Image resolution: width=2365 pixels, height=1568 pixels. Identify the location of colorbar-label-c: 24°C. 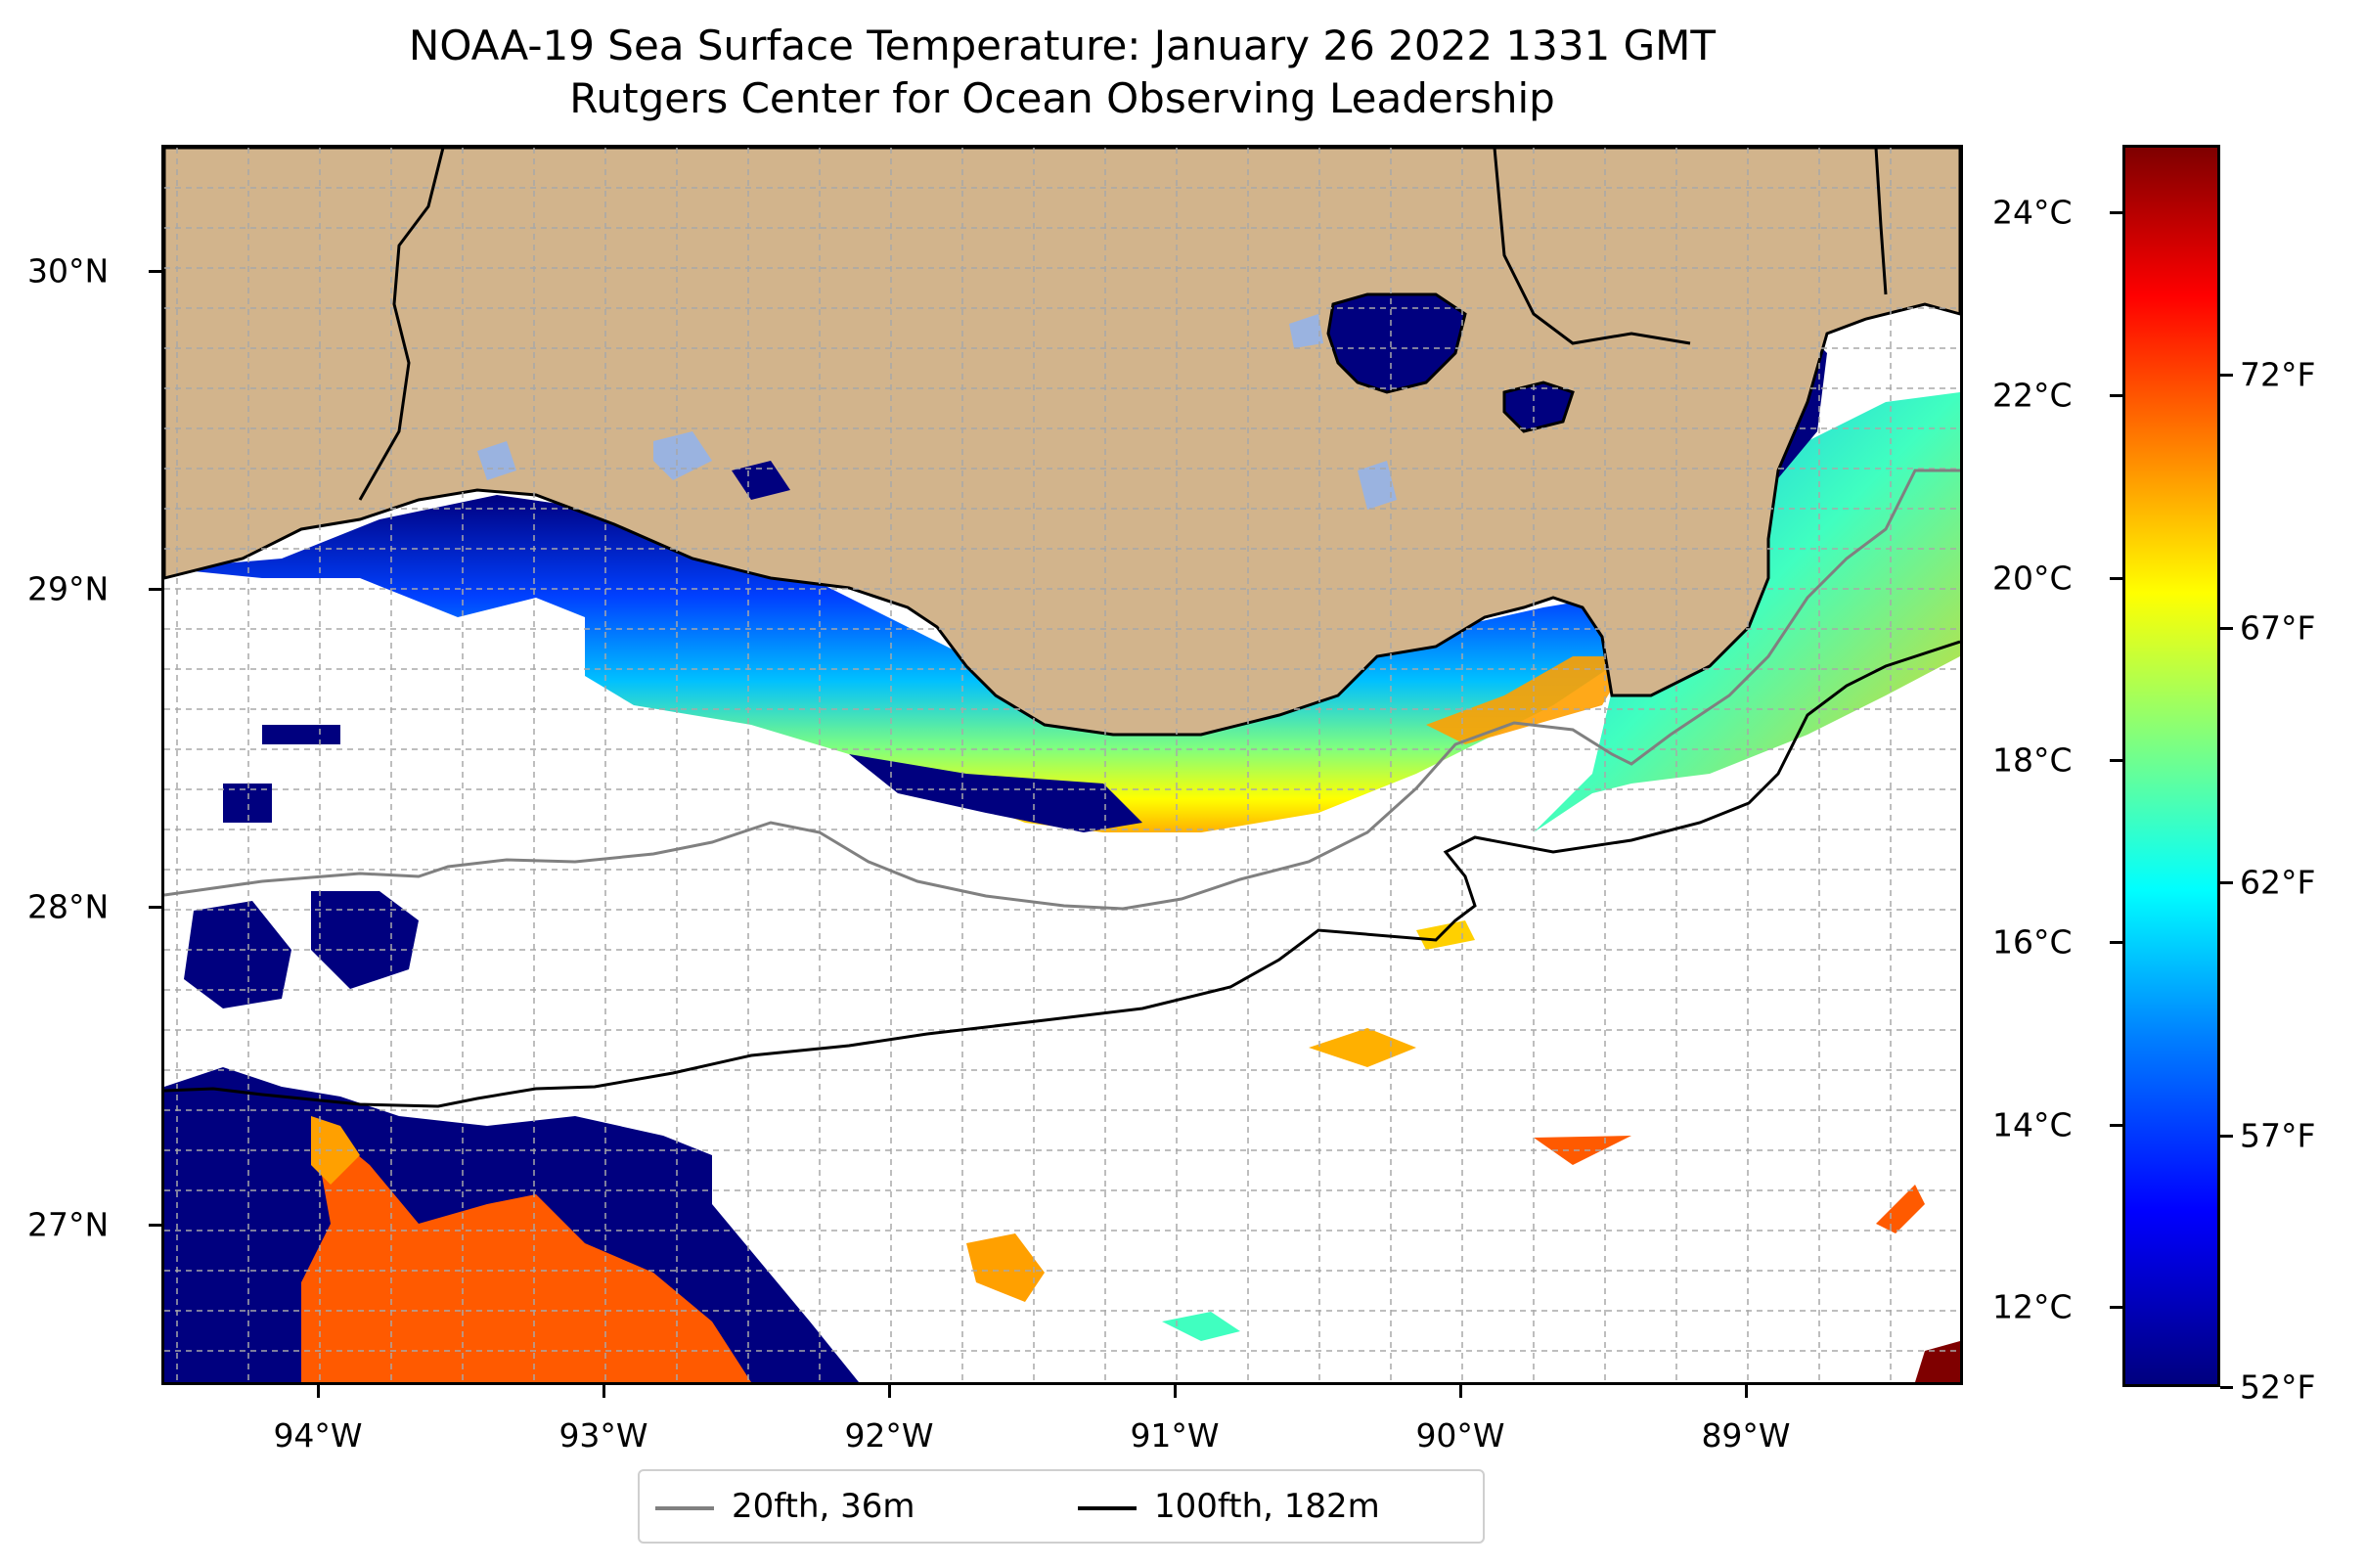
(2032, 212).